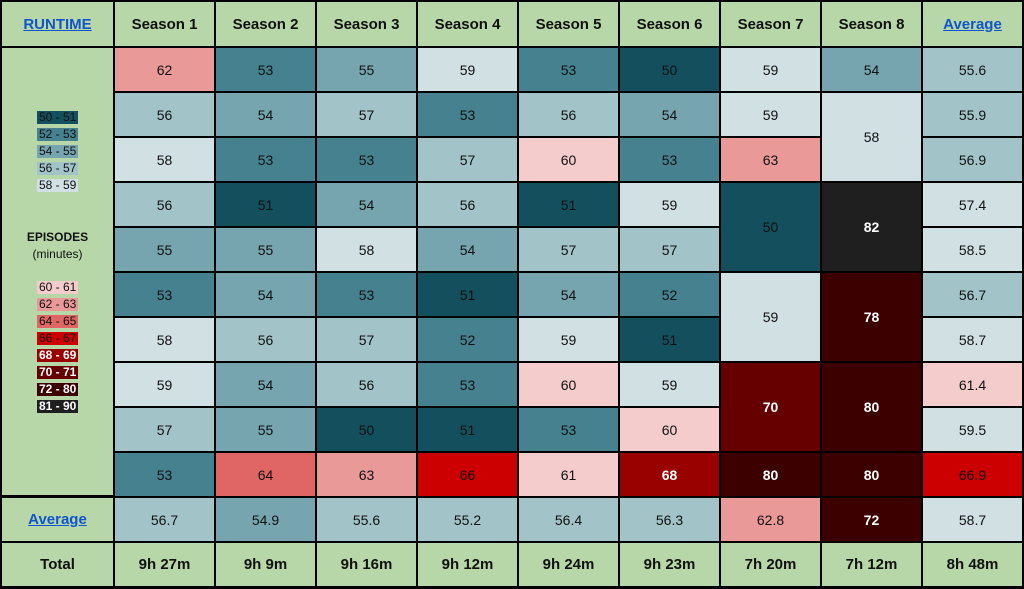  Describe the element at coordinates (366, 24) in the screenshot. I see `season-header: Season 3` at that location.